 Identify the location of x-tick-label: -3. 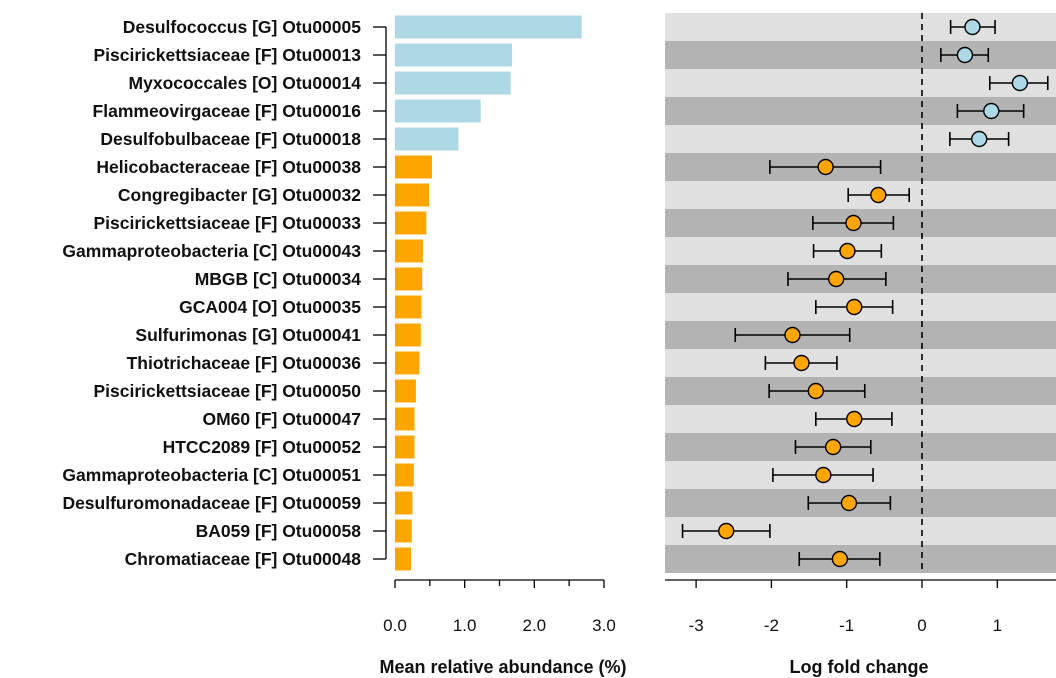
(696, 625).